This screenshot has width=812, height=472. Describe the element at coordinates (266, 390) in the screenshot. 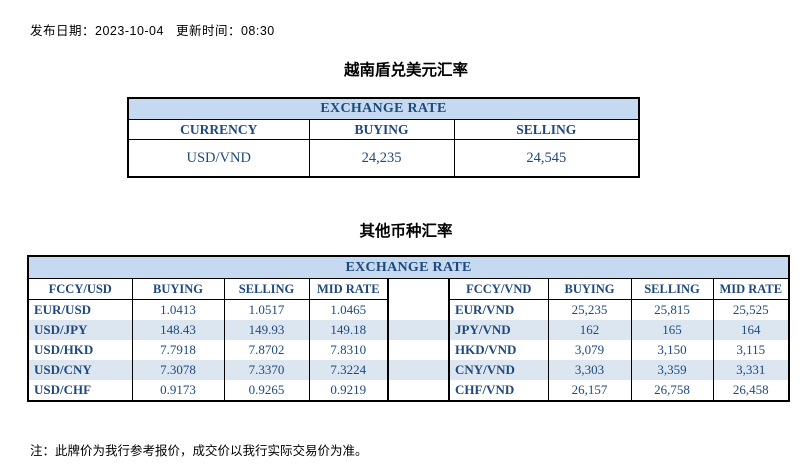

I see `selling-cell: 0.9265` at that location.